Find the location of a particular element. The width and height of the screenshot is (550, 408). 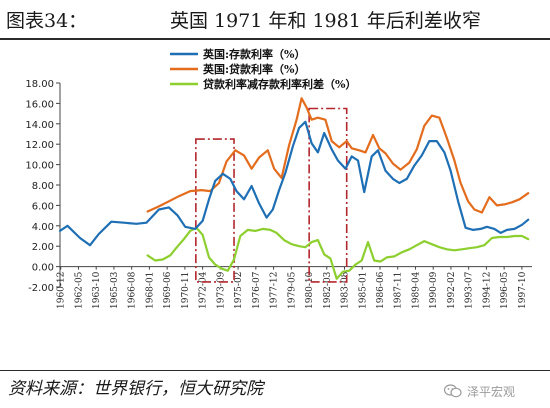

legend-label: 贷款利率减存款利率利差（%） is located at coordinates (279, 84).